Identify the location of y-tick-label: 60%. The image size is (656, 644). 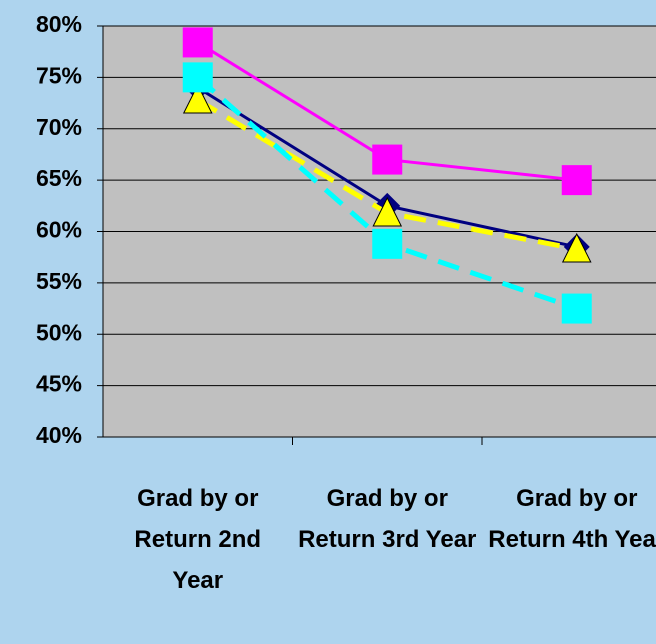
(59, 230).